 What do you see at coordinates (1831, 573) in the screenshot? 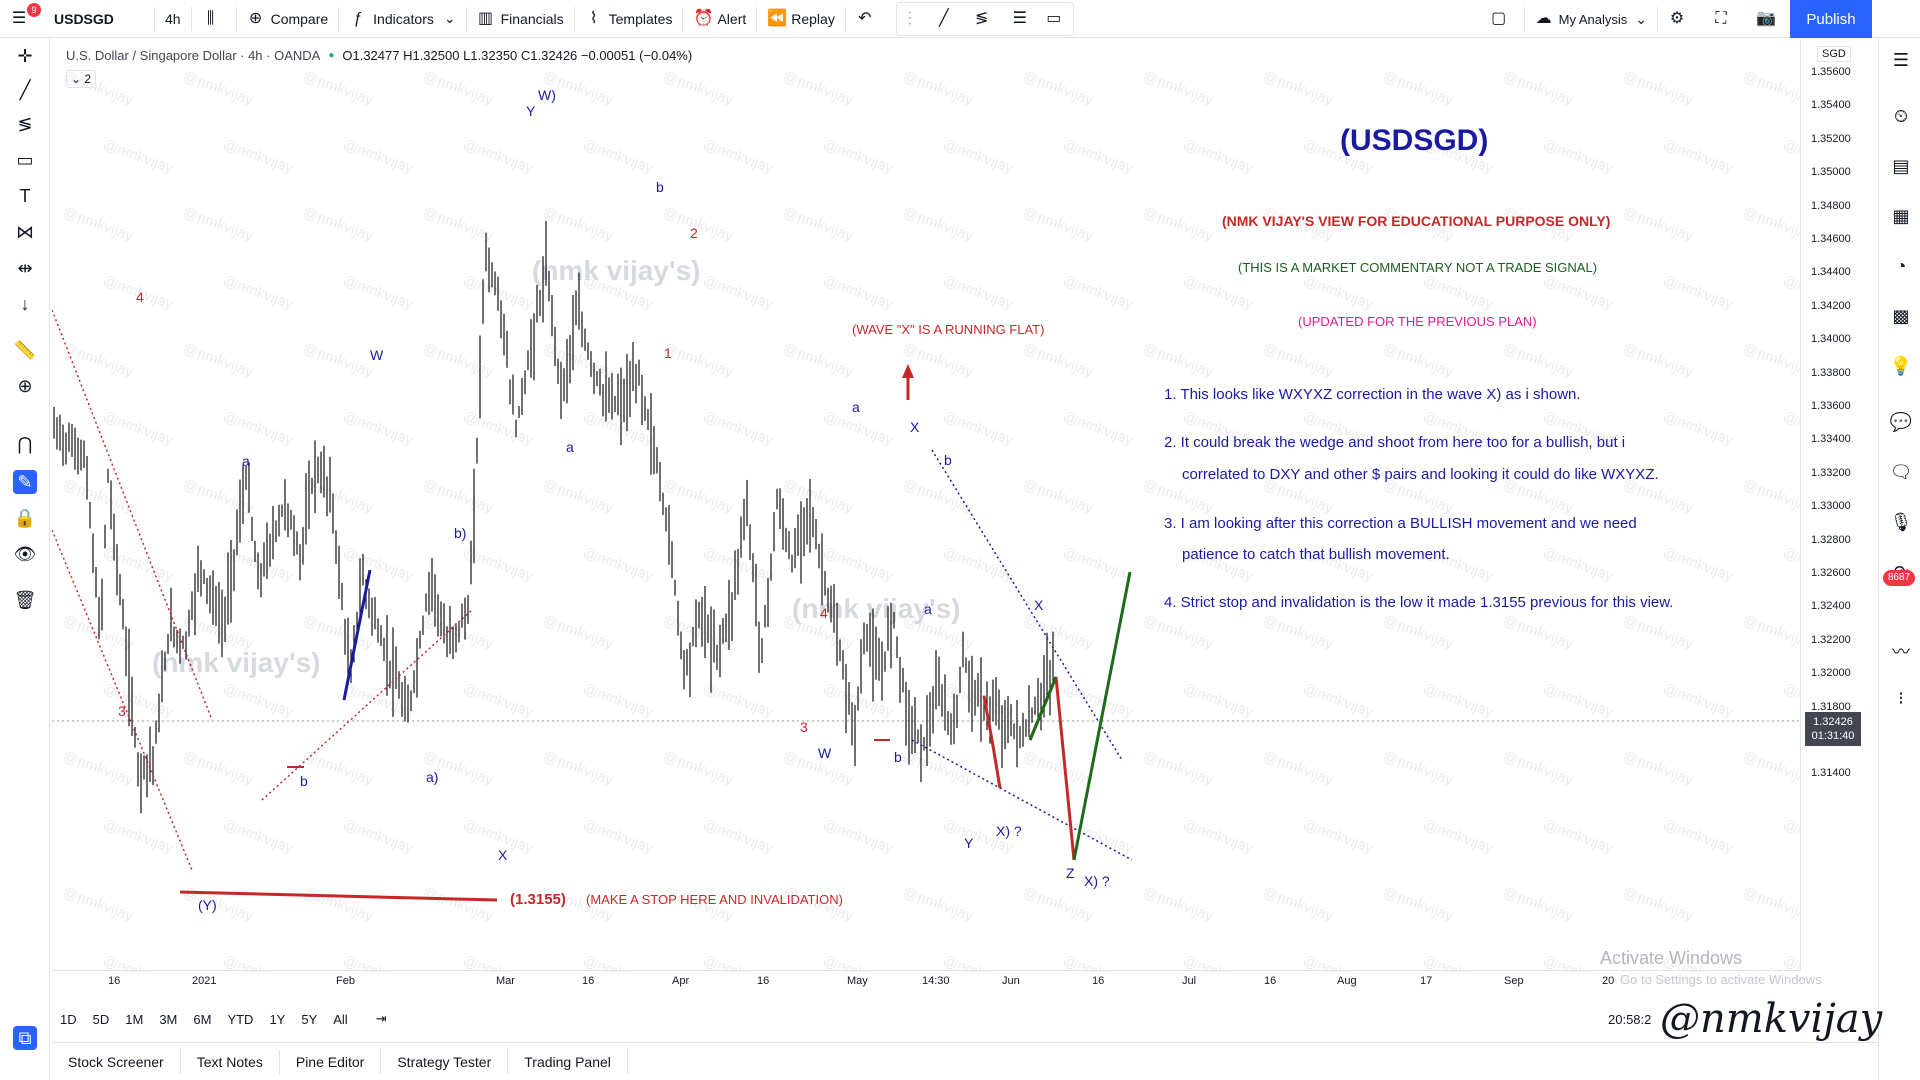
I see `price-tick-label: 1.32600` at bounding box center [1831, 573].